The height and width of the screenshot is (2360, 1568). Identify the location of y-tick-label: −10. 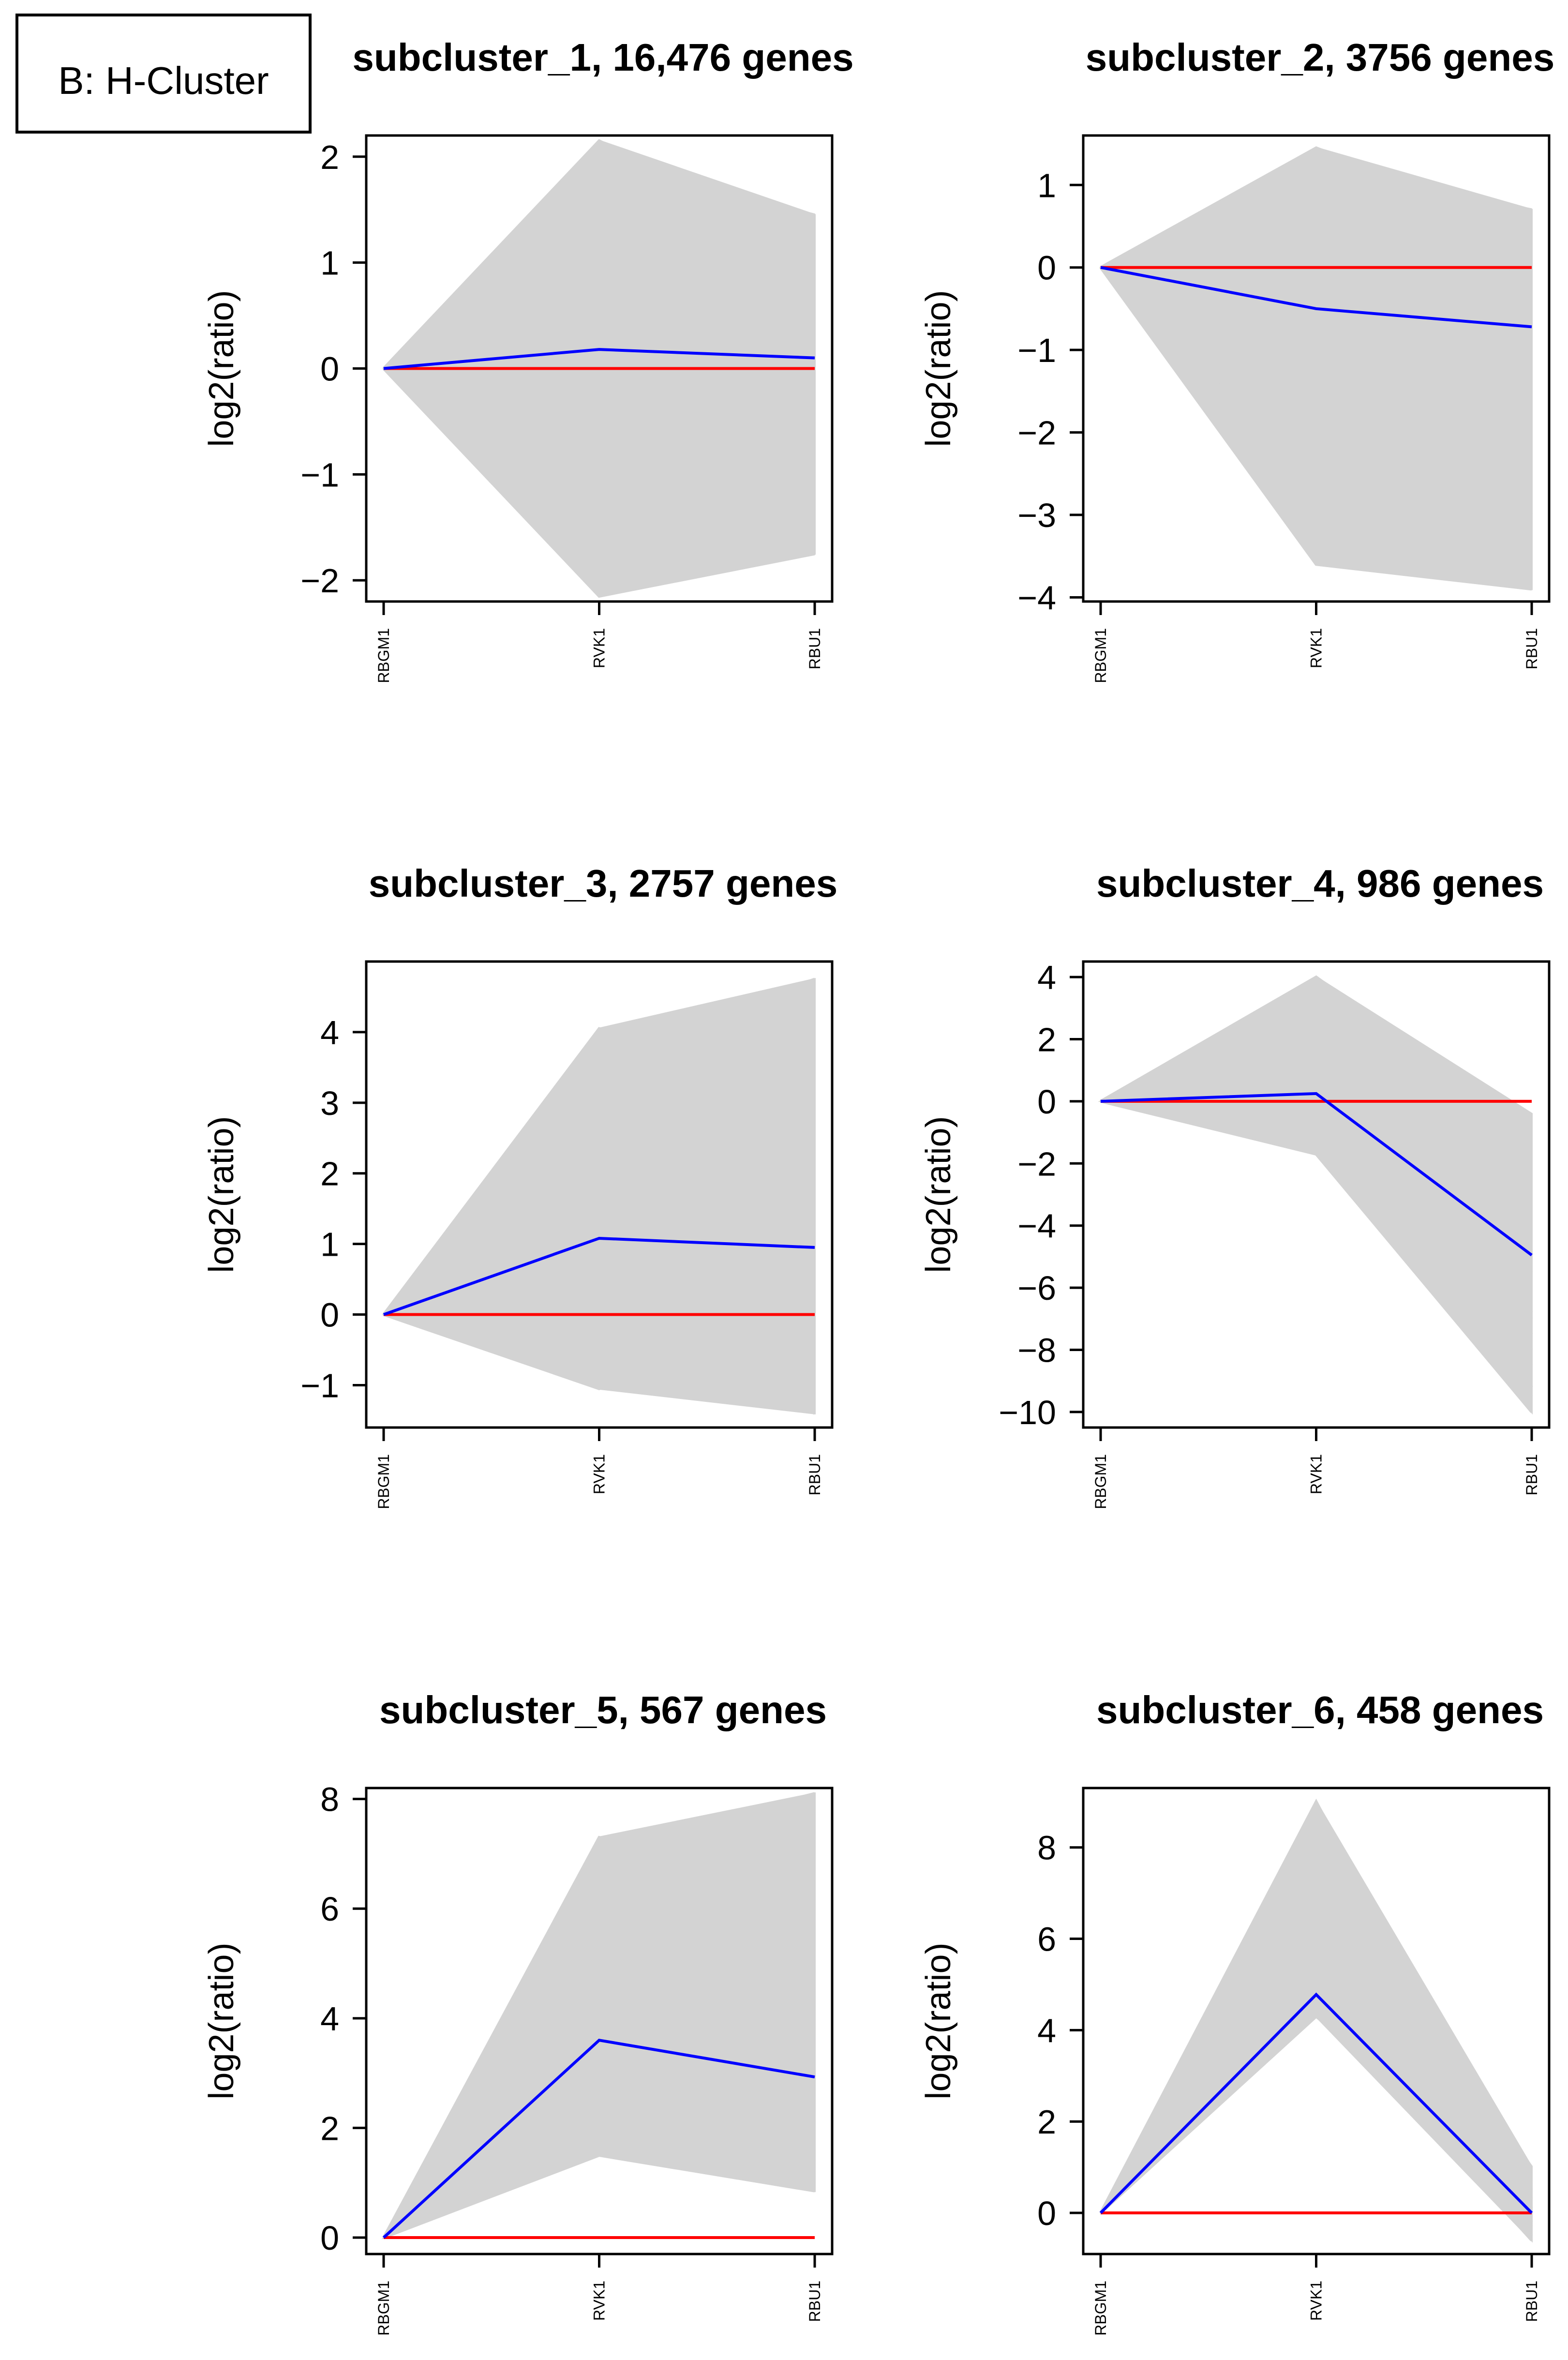
(1027, 1412).